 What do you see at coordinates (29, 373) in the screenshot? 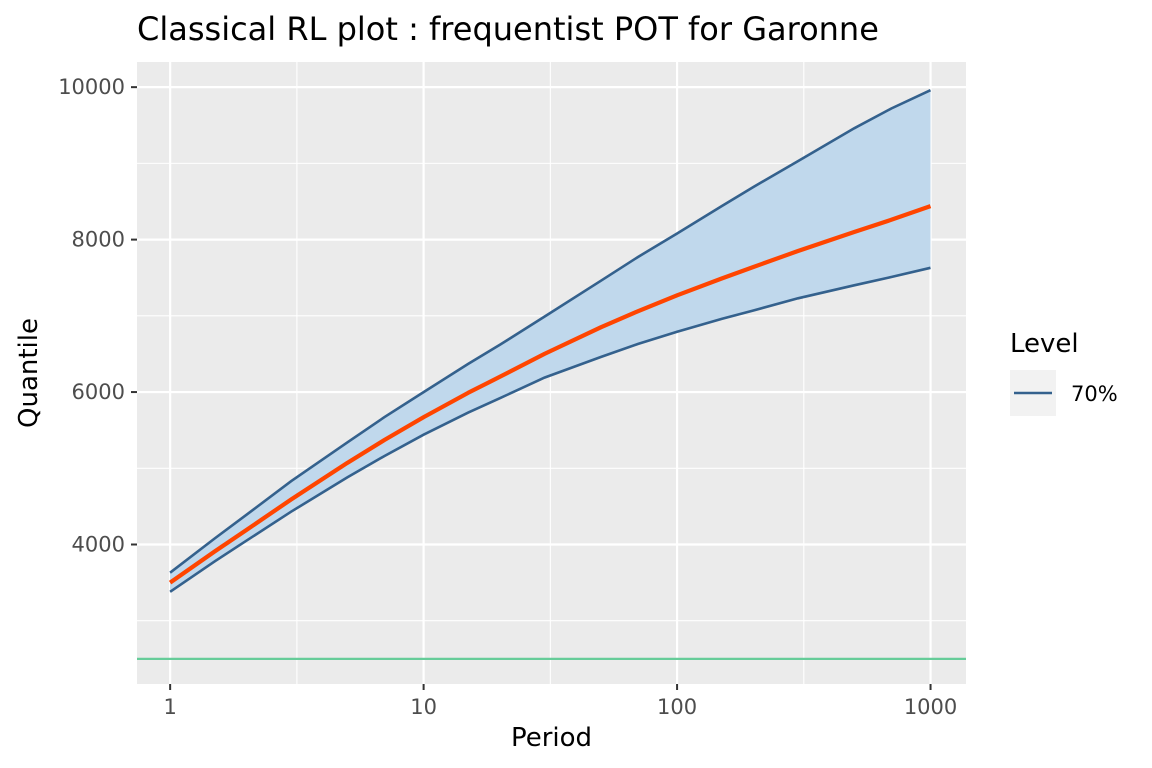
I see `y-axis-title: Quantile` at bounding box center [29, 373].